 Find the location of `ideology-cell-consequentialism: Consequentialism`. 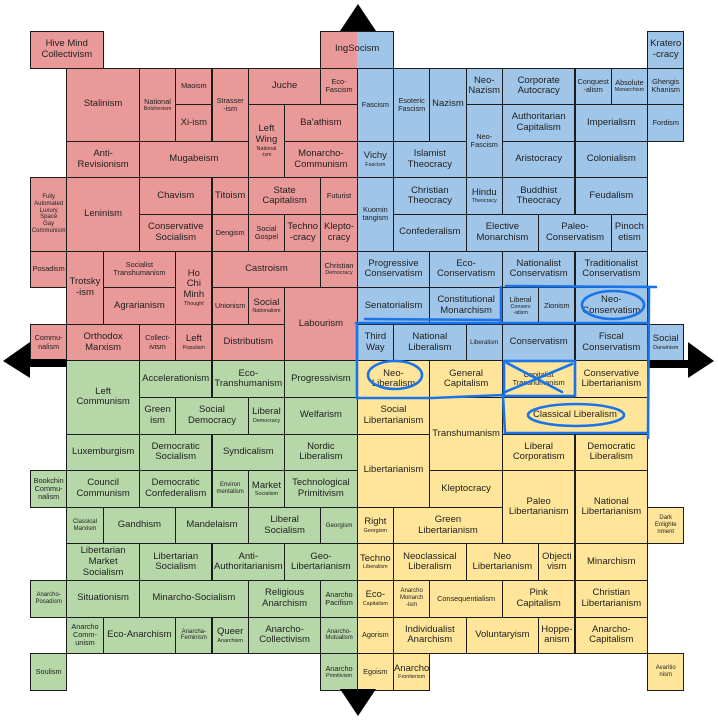

ideology-cell-consequentialism: Consequentialism is located at coordinates (466, 599).